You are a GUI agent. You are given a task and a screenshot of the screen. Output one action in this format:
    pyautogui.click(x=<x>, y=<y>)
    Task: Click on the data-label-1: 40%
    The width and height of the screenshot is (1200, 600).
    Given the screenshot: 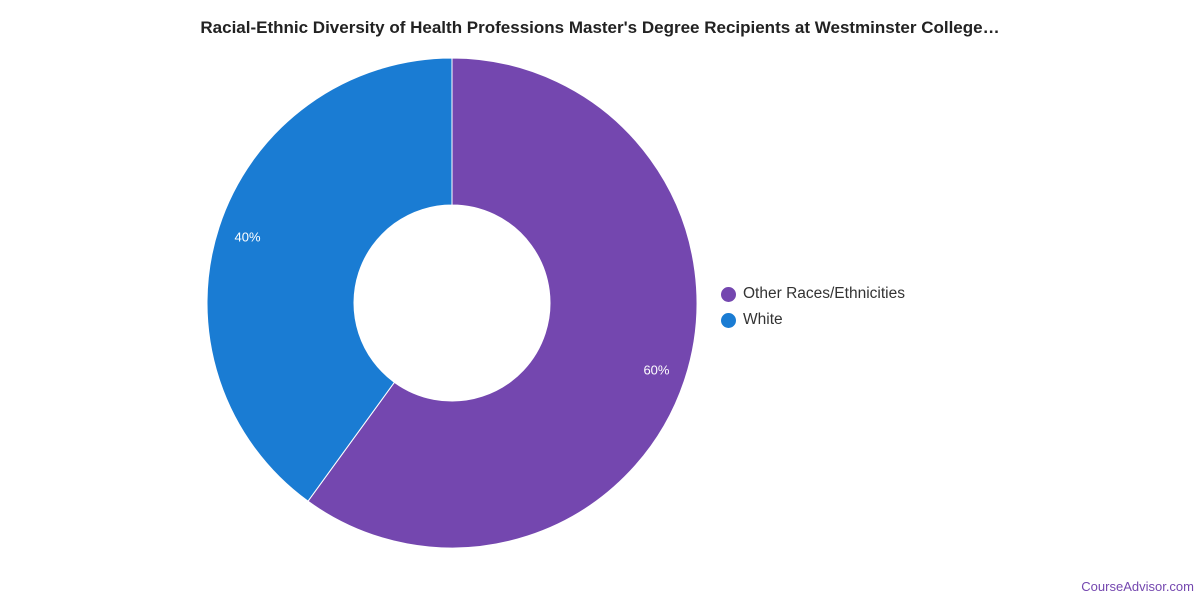 What is the action you would take?
    pyautogui.click(x=248, y=237)
    